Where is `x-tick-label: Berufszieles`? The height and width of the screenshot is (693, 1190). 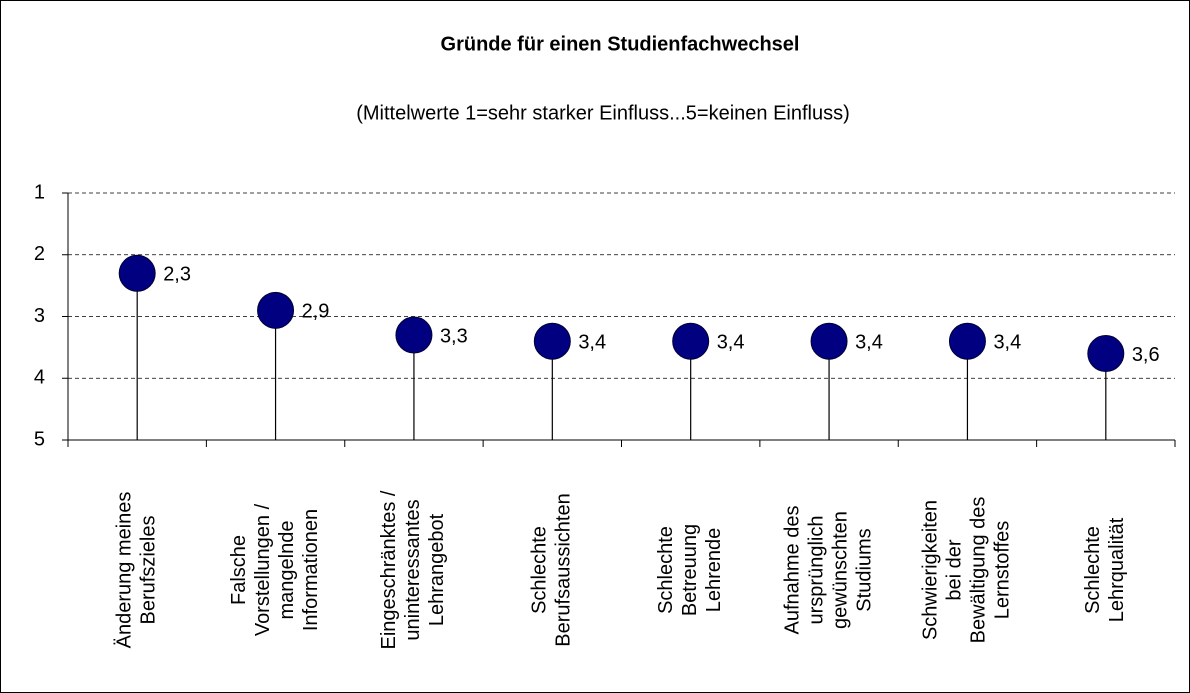
x-tick-label: Berufszieles is located at coordinates (148, 570).